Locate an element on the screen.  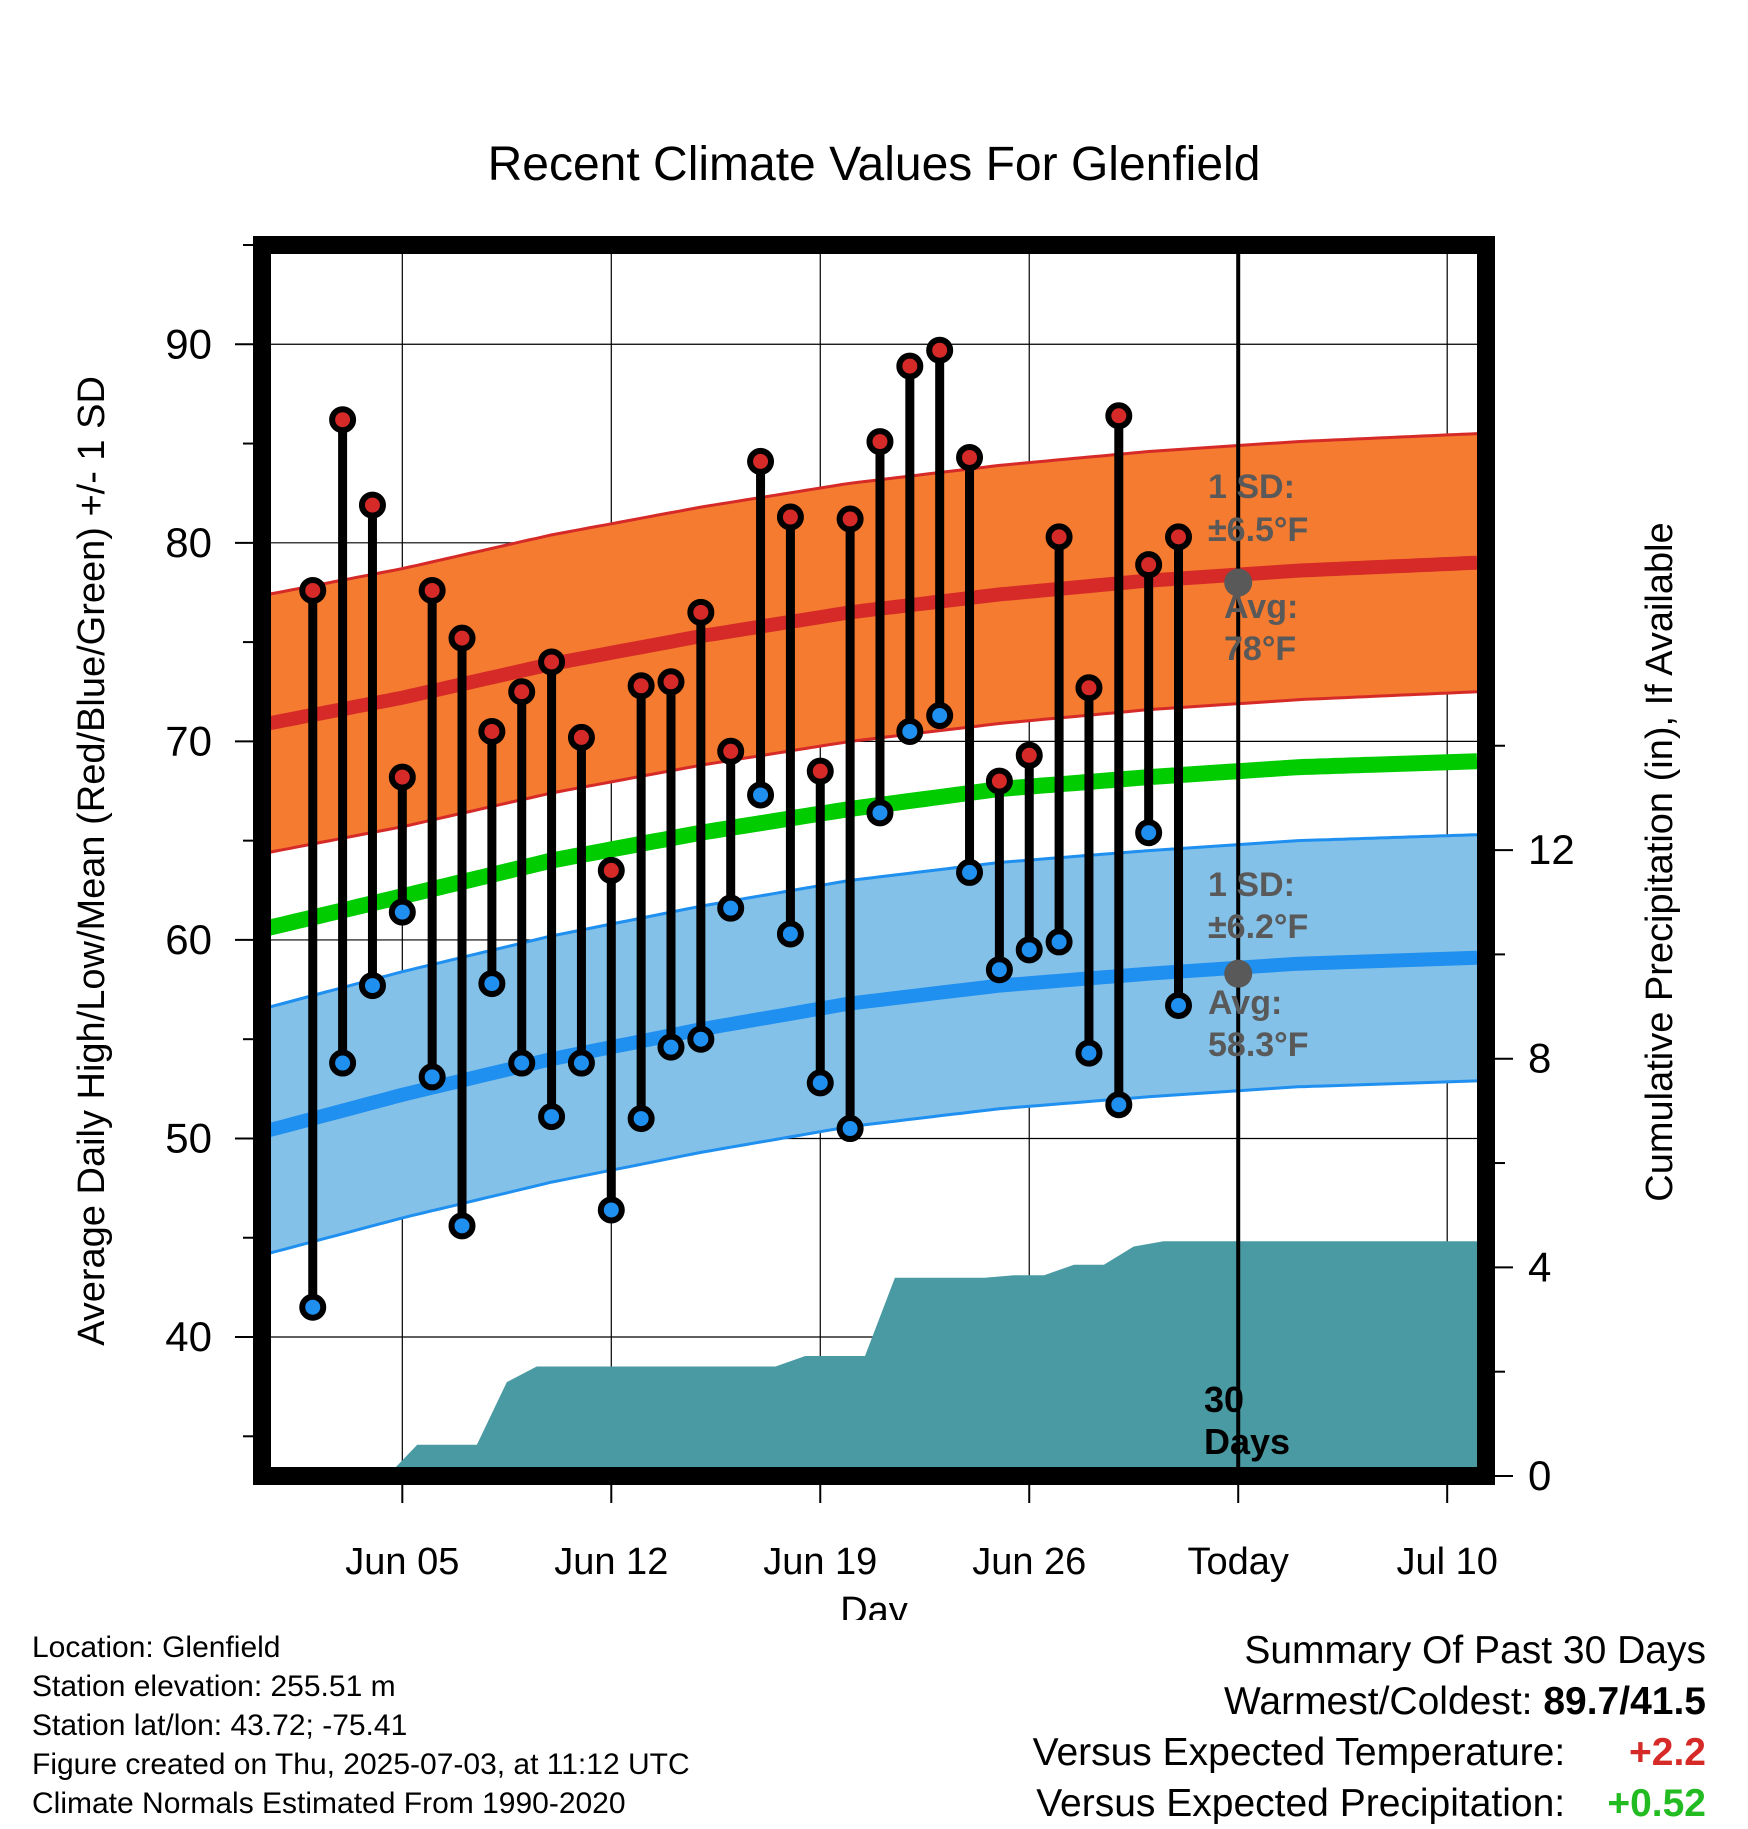
y-tick-label-right: 12 is located at coordinates (1551, 849).